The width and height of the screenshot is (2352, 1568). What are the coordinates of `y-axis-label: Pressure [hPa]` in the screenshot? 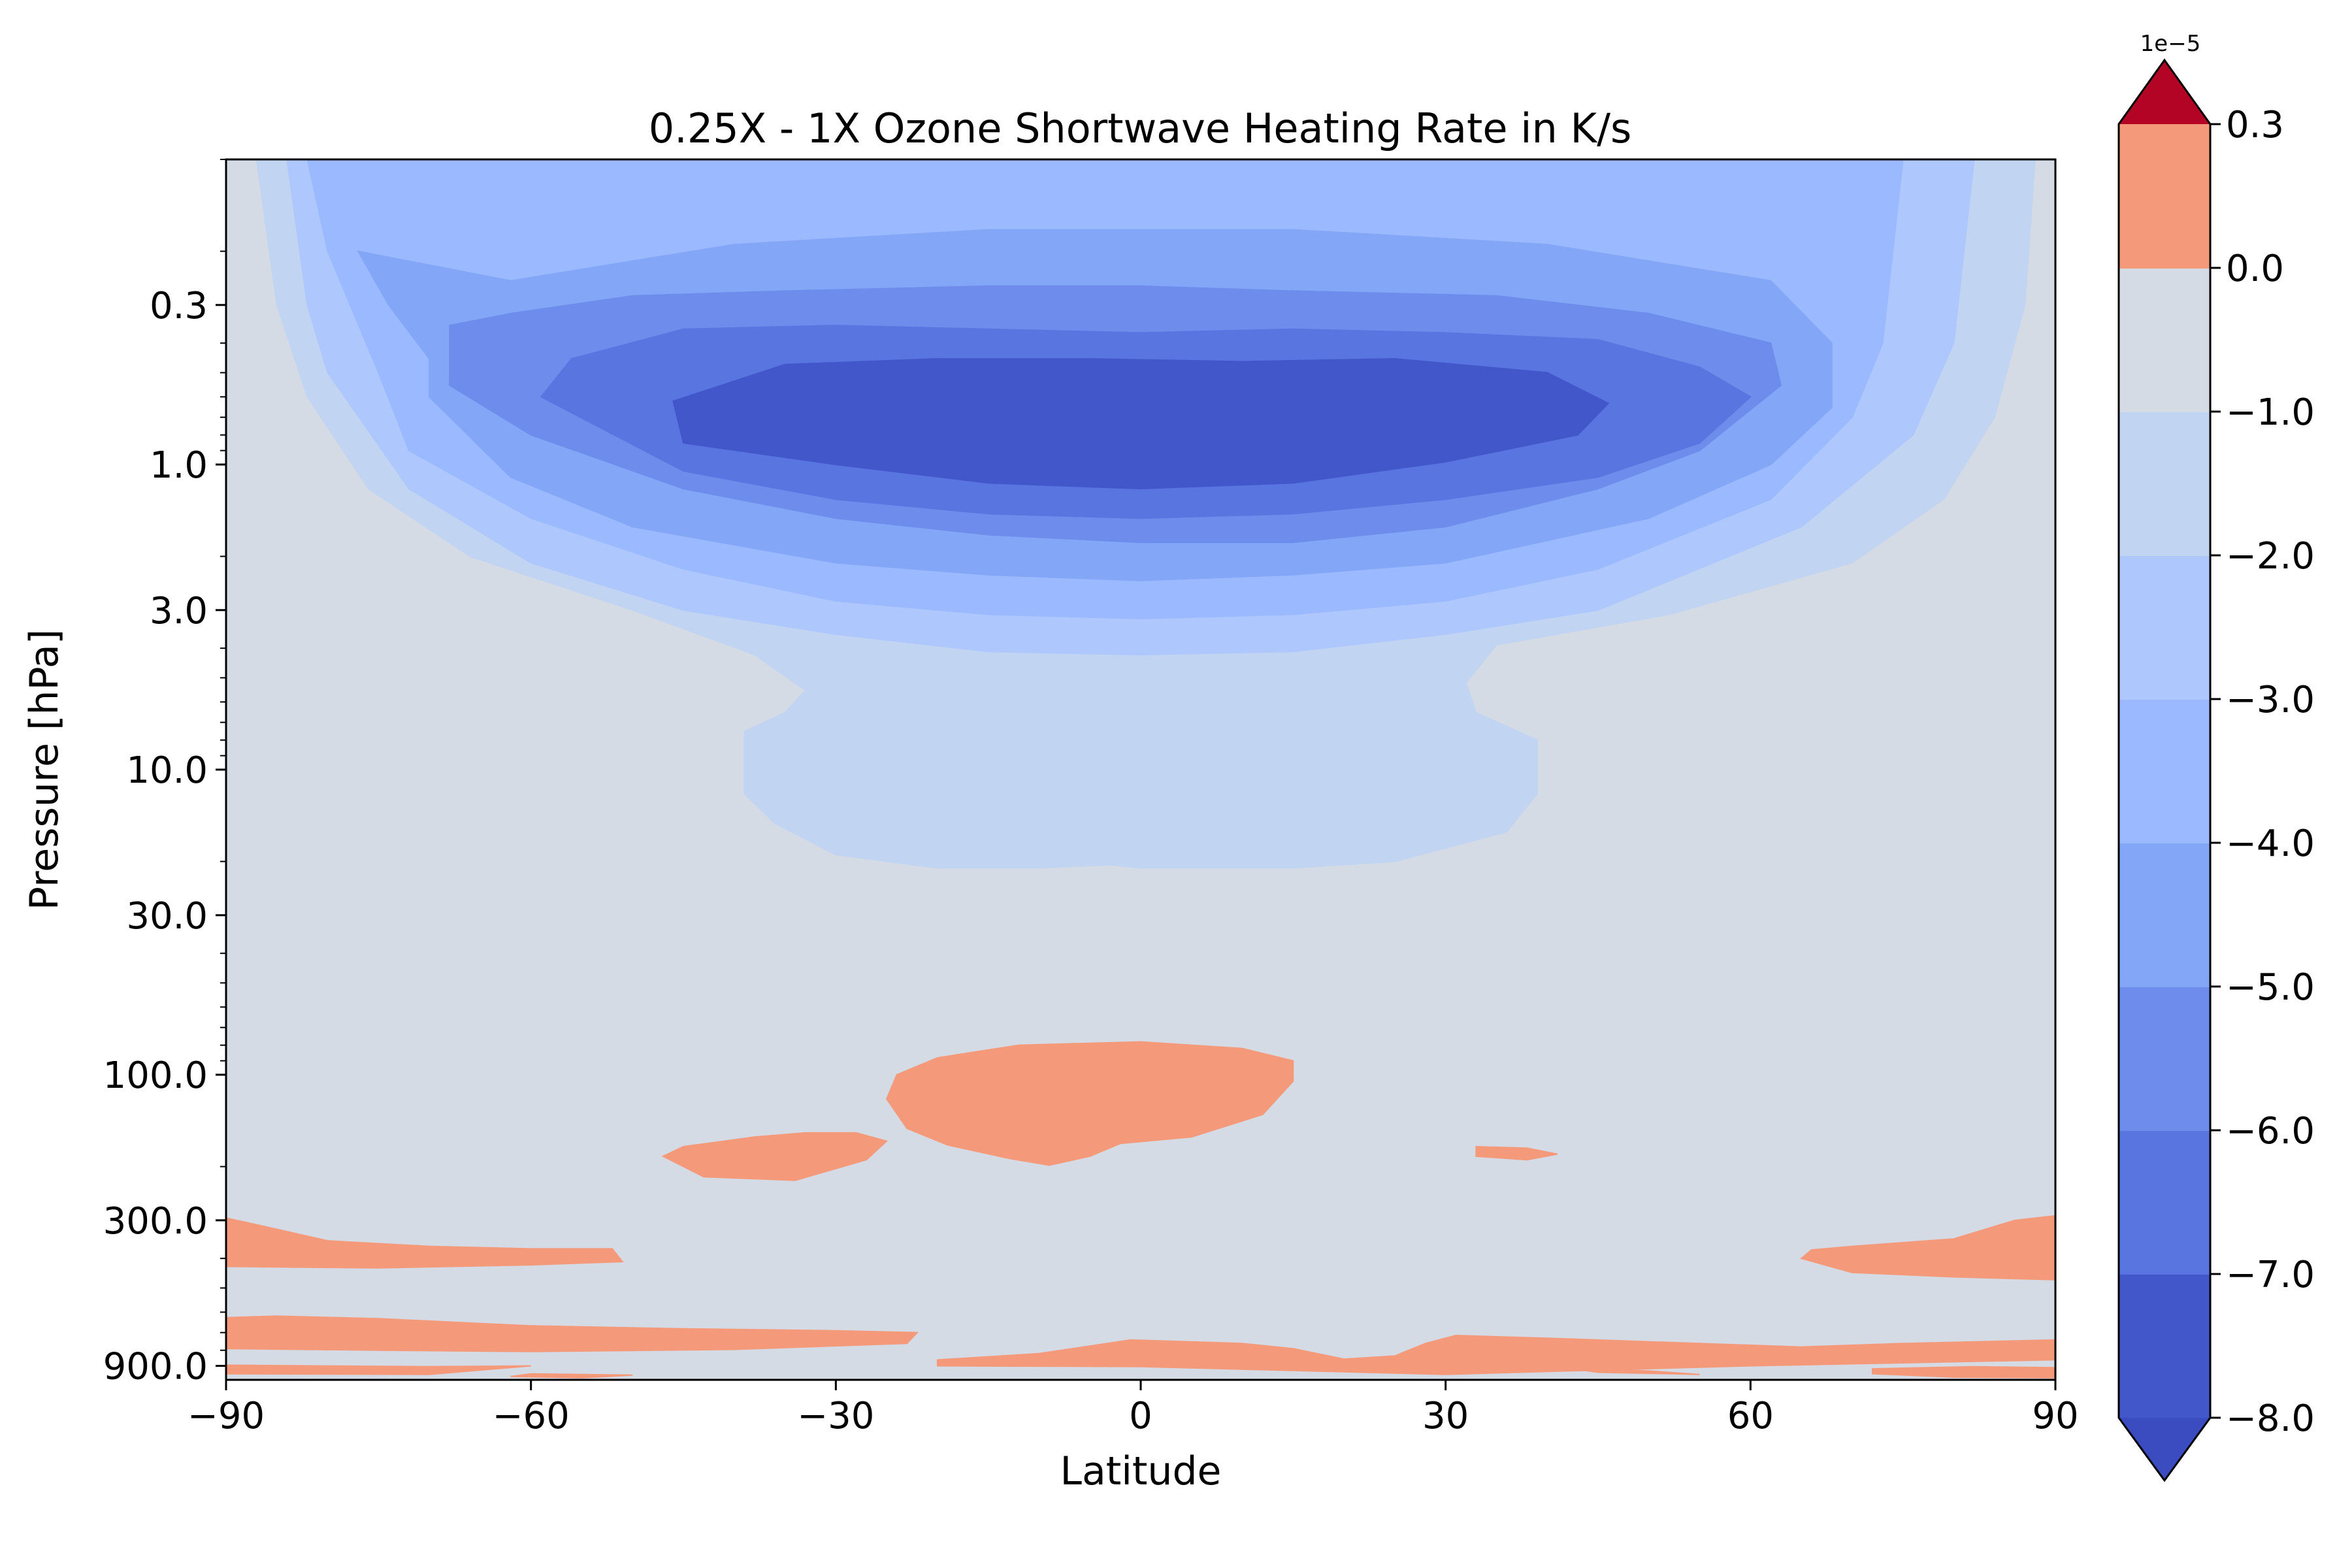 It's located at (44, 769).